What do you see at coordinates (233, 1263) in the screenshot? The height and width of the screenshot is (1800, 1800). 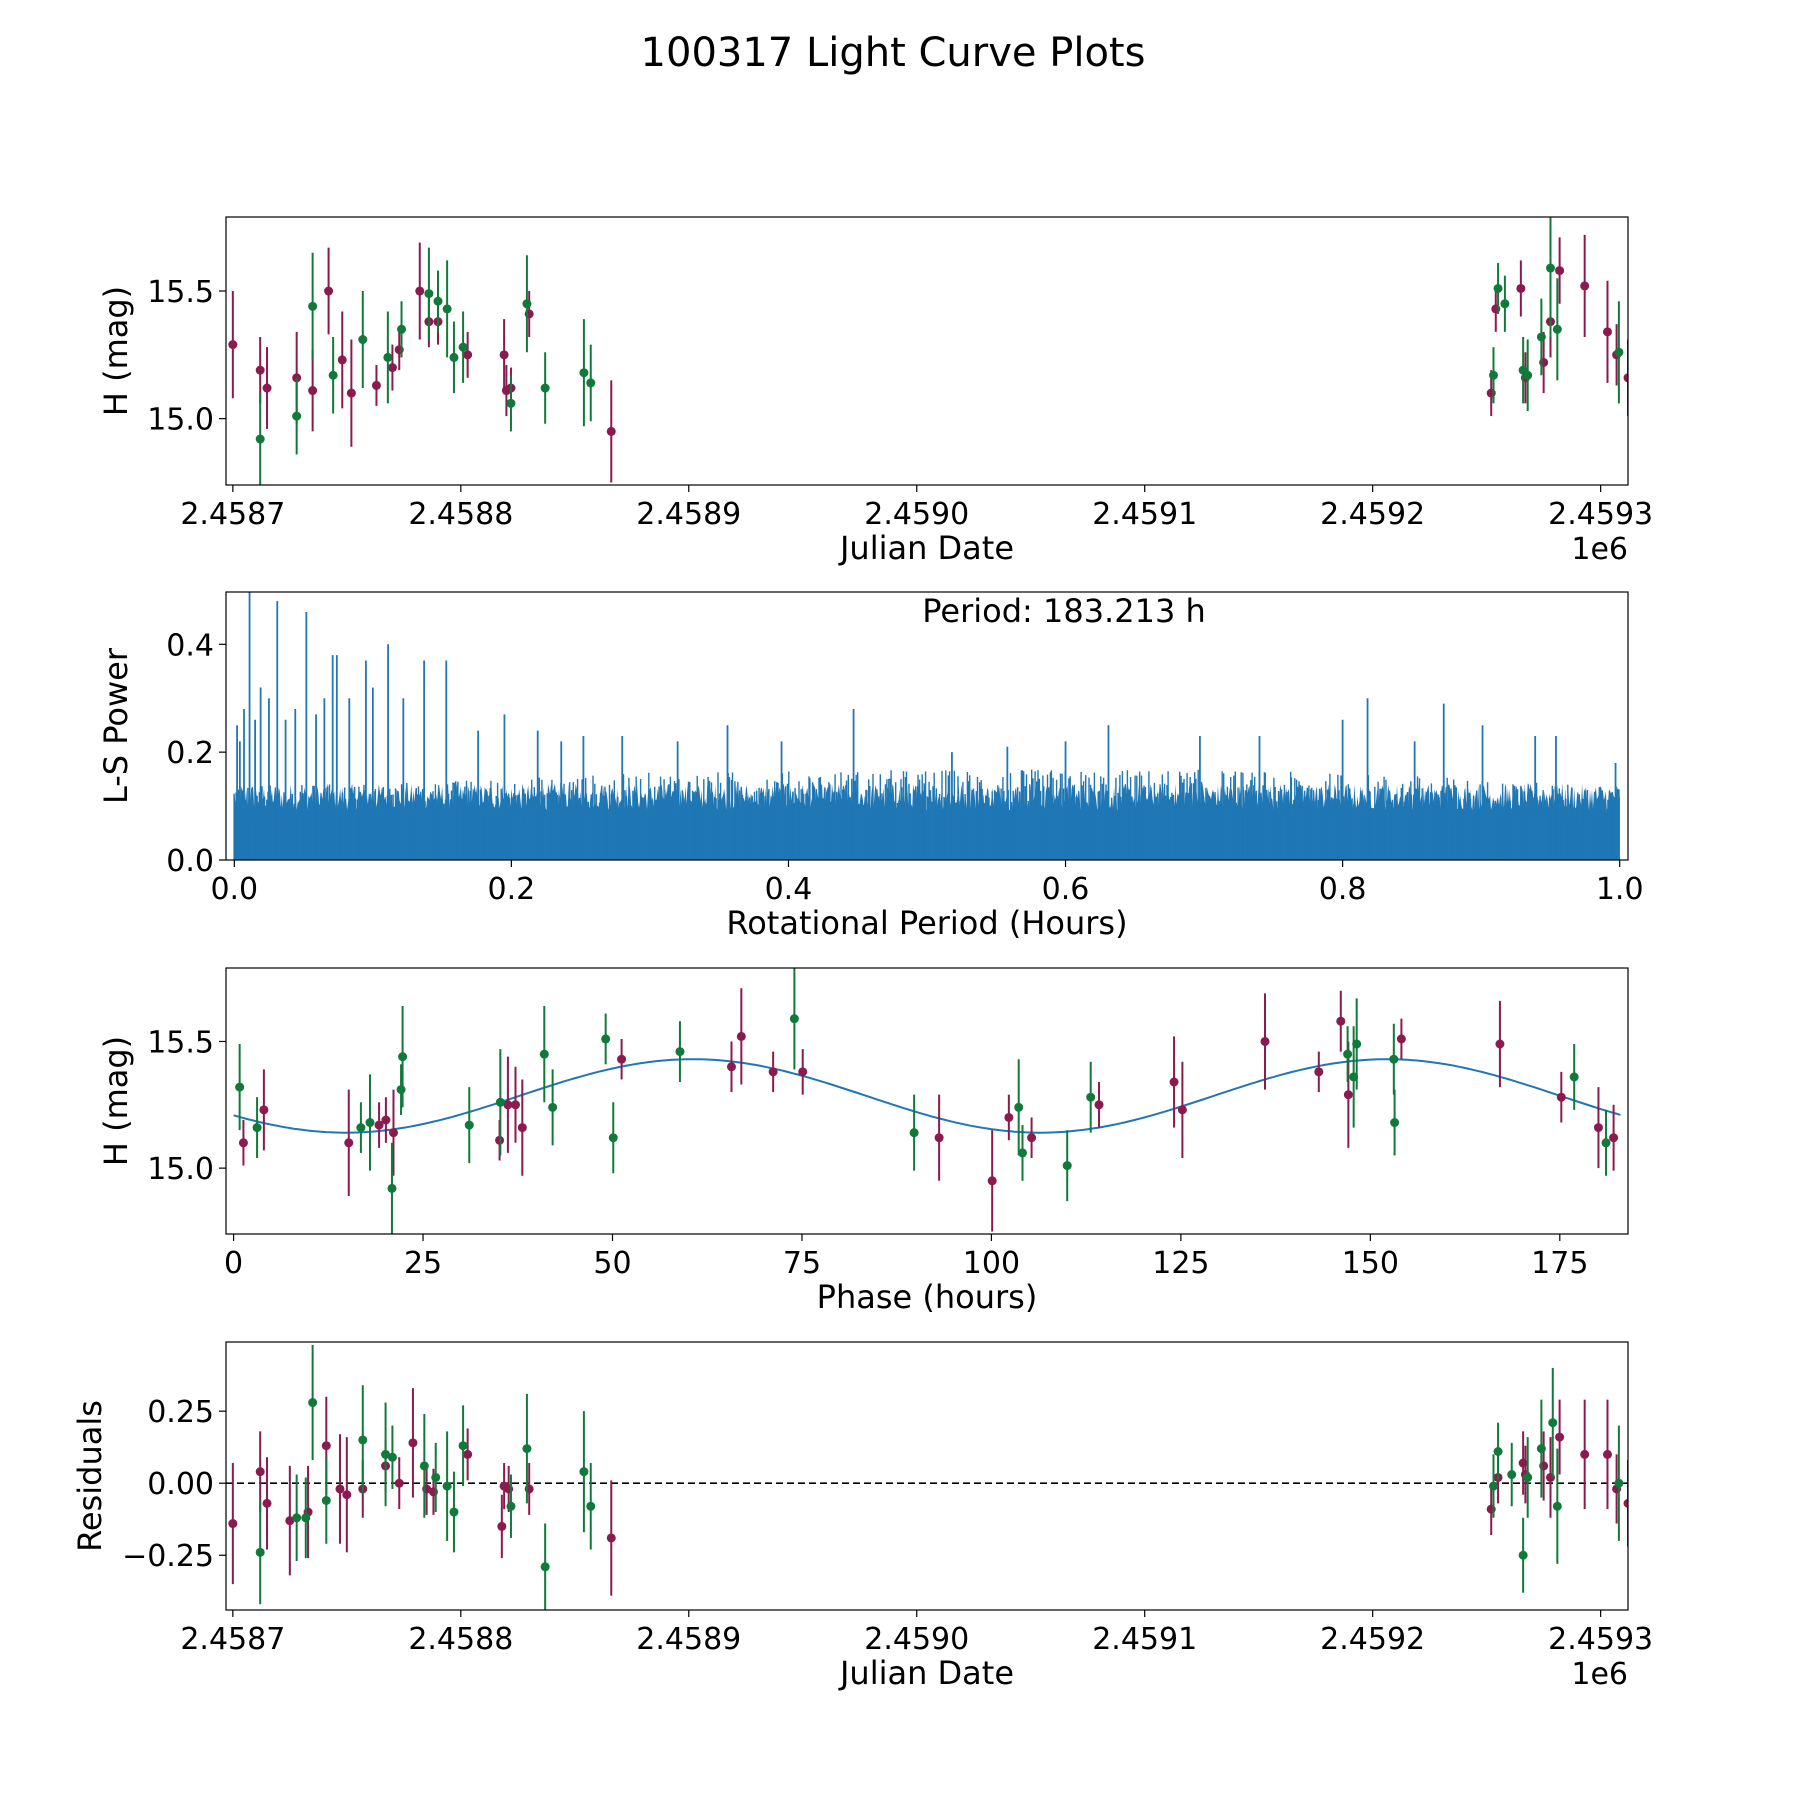 I see `x-tick-label: 0` at bounding box center [233, 1263].